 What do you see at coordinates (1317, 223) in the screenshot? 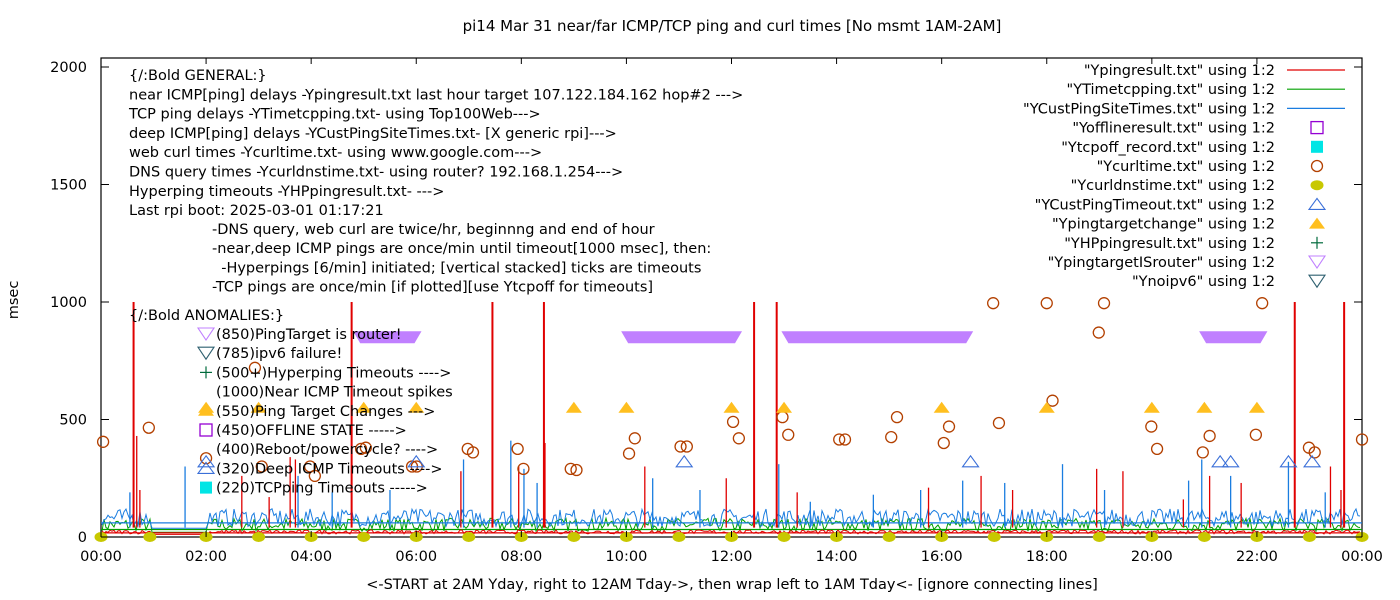
I see `legend-swatch-targetchange` at bounding box center [1317, 223].